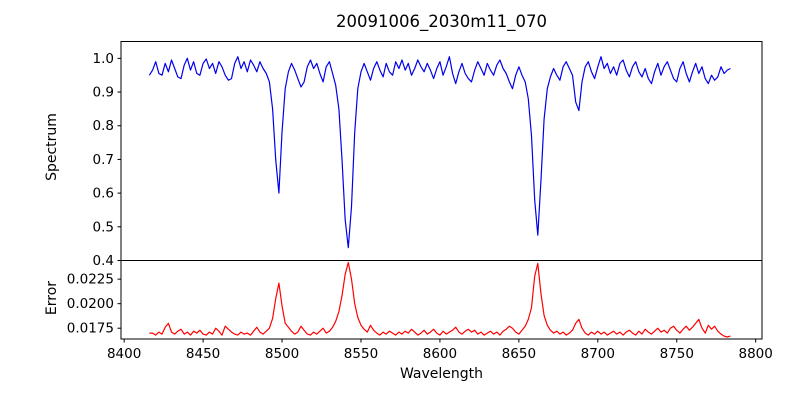 The height and width of the screenshot is (400, 800). I want to click on x-axis-label: Wavelength, so click(441, 374).